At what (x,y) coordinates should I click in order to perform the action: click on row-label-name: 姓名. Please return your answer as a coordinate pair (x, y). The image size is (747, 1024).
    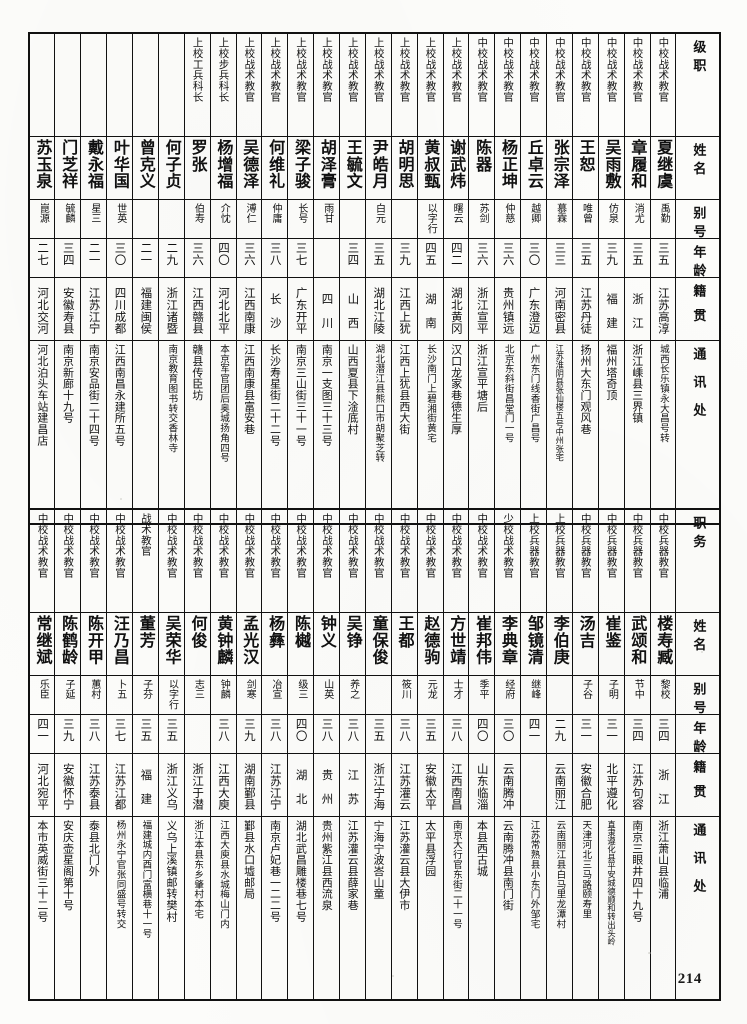
    Looking at the image, I should click on (698, 168).